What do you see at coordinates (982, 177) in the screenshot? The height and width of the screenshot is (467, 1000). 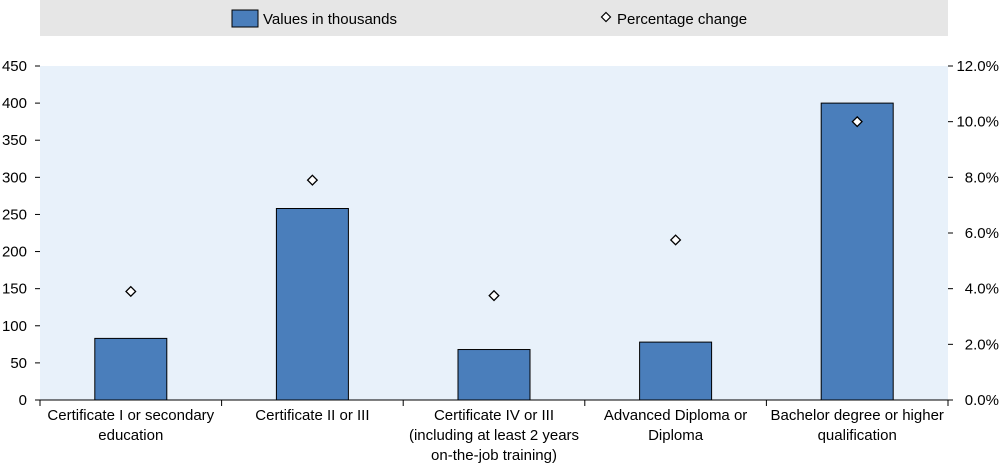 I see `y-right-tick-label: 8.0%` at bounding box center [982, 177].